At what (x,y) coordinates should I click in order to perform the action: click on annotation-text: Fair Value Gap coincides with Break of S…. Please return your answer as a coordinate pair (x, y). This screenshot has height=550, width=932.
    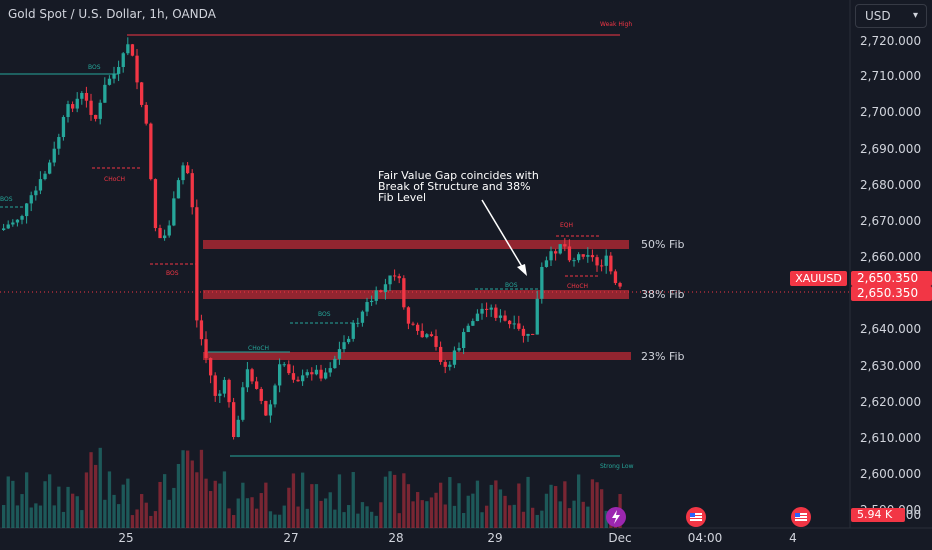
    Looking at the image, I should click on (488, 186).